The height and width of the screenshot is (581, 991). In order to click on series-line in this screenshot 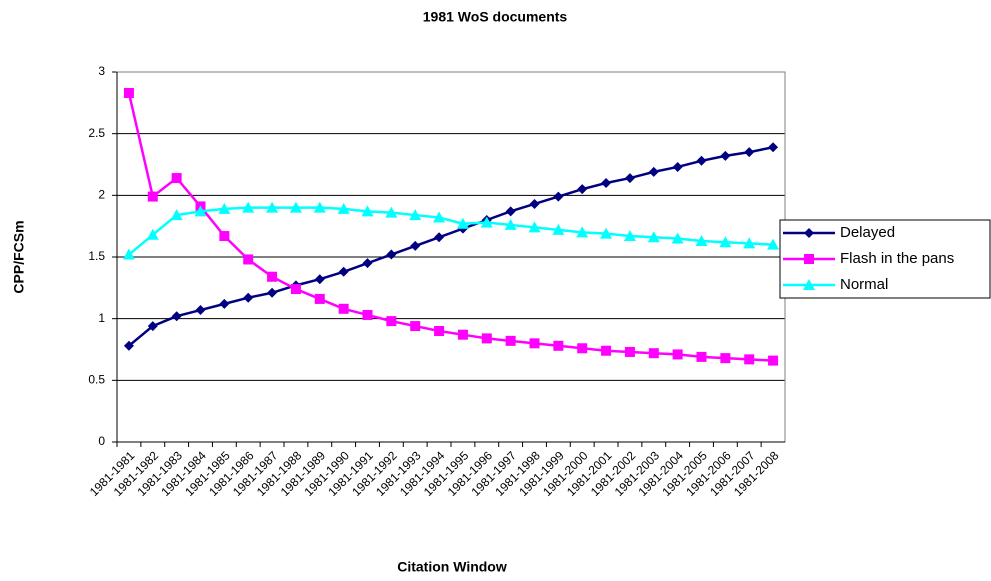, I will do `click(451, 231)`.